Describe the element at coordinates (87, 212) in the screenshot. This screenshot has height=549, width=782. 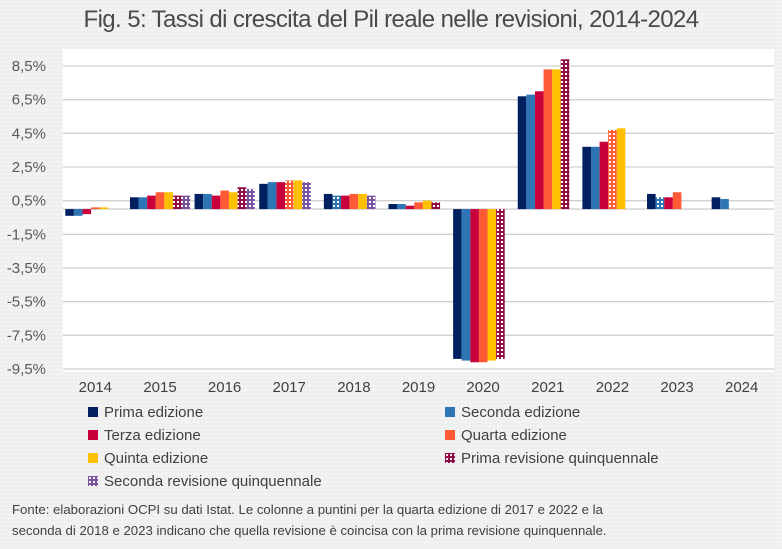
I see `bar-2014-terza-edizione` at that location.